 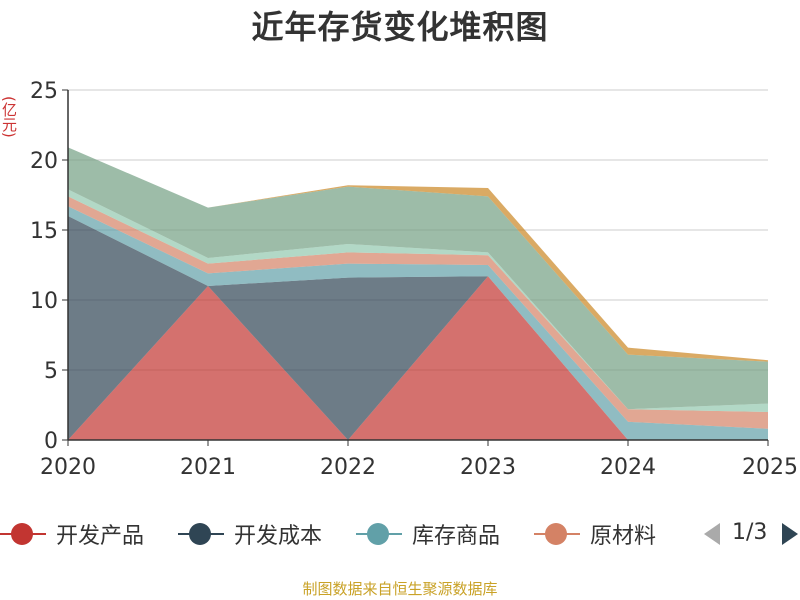 I want to click on y-axis-unit-label: (亿元), so click(x=9, y=117).